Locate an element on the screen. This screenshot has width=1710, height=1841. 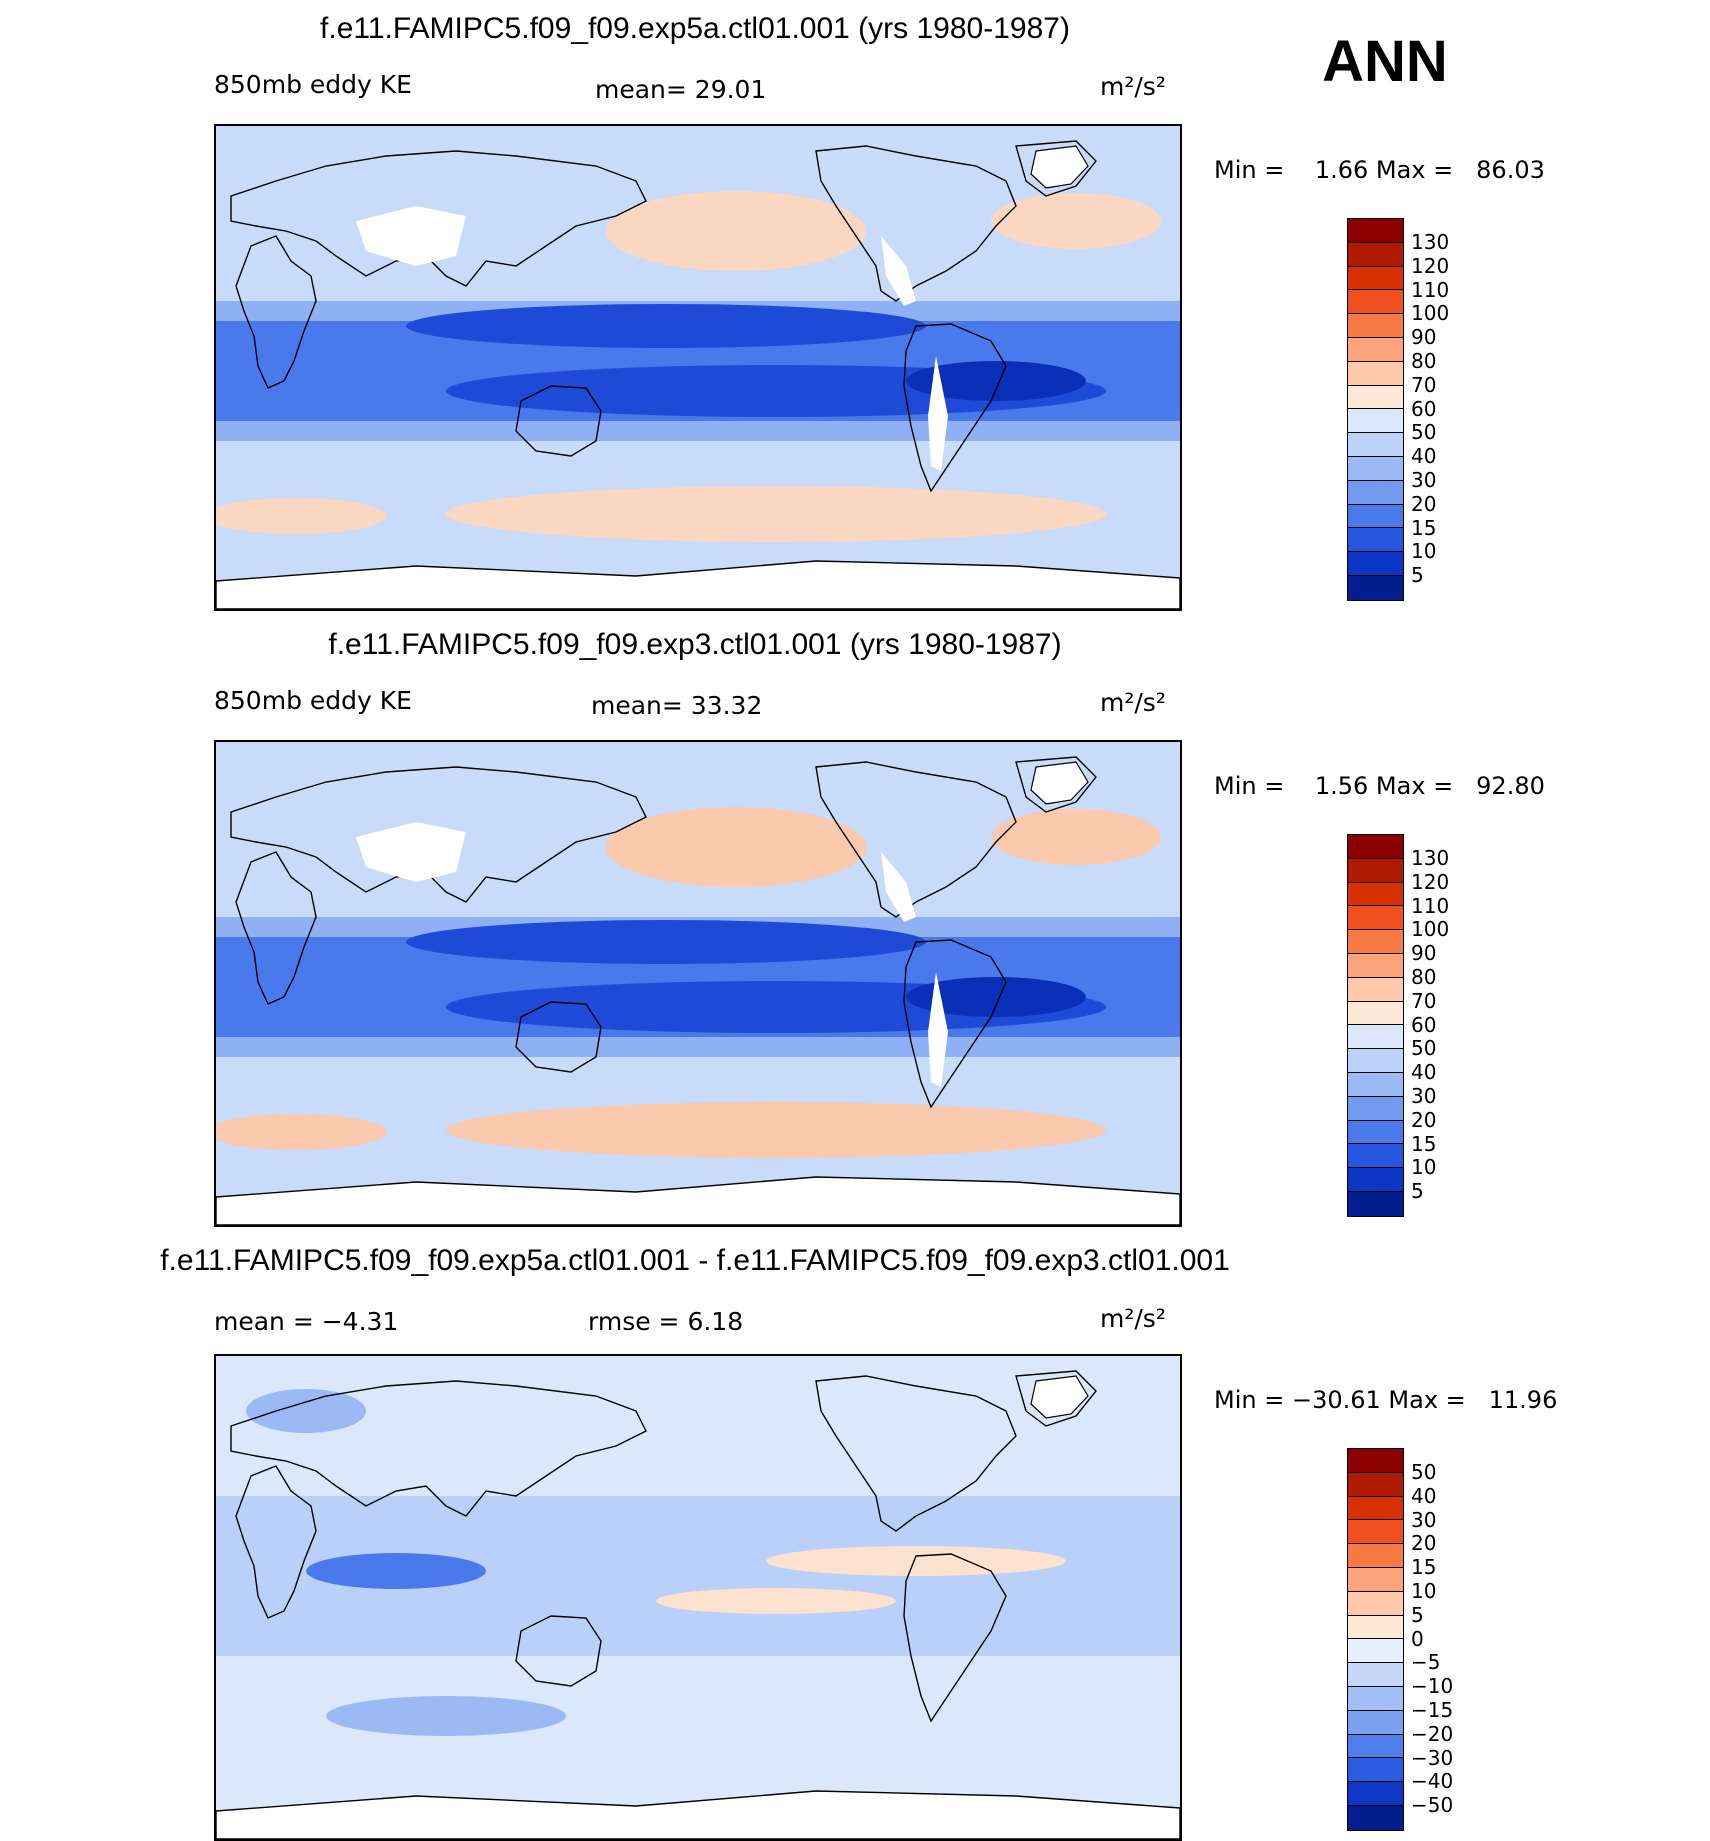
southern-ocean-negative is located at coordinates (446, 1716).